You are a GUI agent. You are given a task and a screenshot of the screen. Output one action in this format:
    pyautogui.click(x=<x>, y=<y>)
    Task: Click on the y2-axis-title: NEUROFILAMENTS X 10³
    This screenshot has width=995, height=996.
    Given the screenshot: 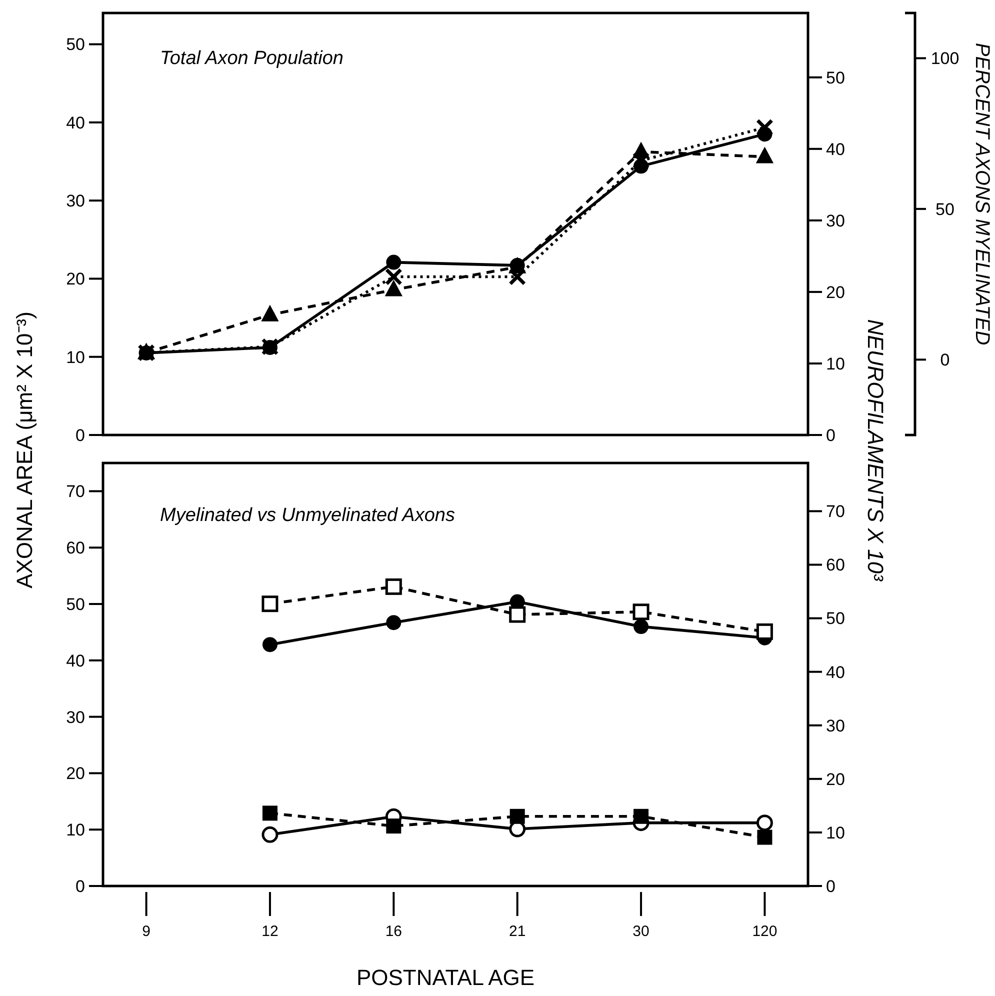 What is the action you would take?
    pyautogui.click(x=875, y=450)
    